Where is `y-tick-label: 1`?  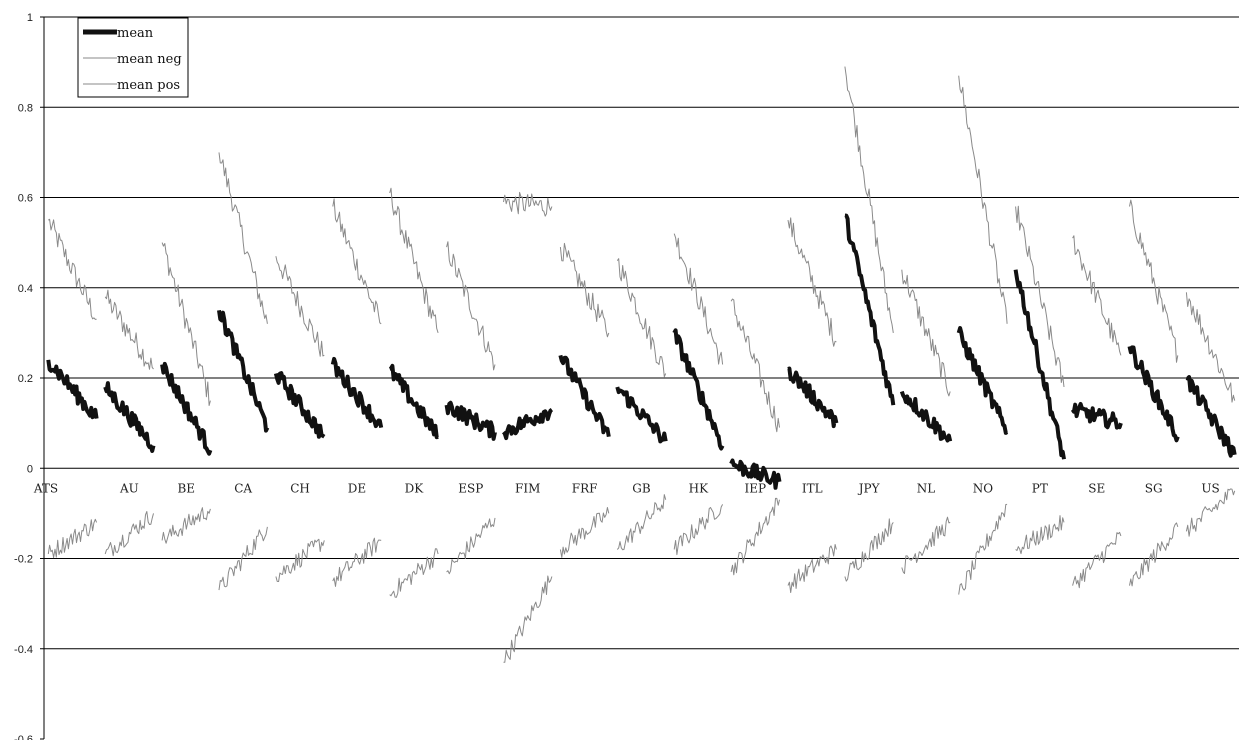 y-tick-label: 1 is located at coordinates (30, 18).